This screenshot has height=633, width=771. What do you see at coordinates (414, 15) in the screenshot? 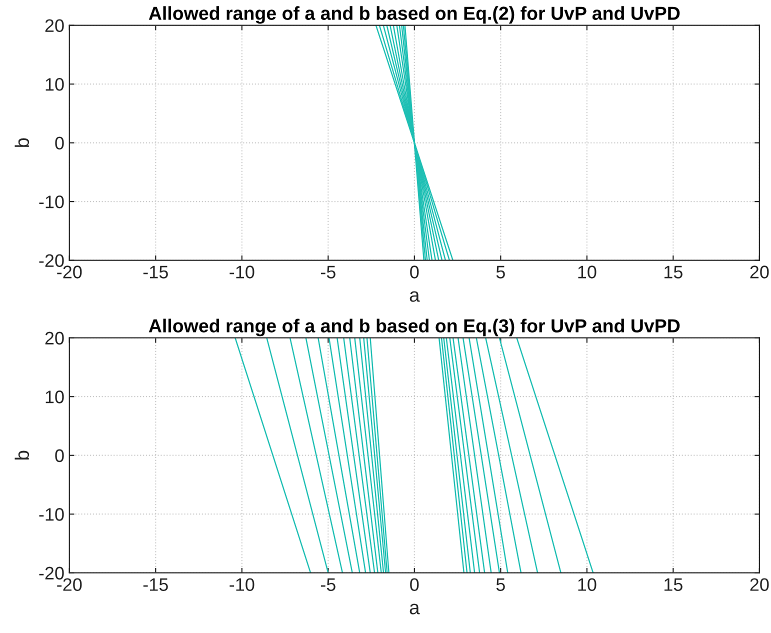
I see `chart-title: Allowed range of a and b based on Eq.(2) for UvP and UvPD` at bounding box center [414, 15].